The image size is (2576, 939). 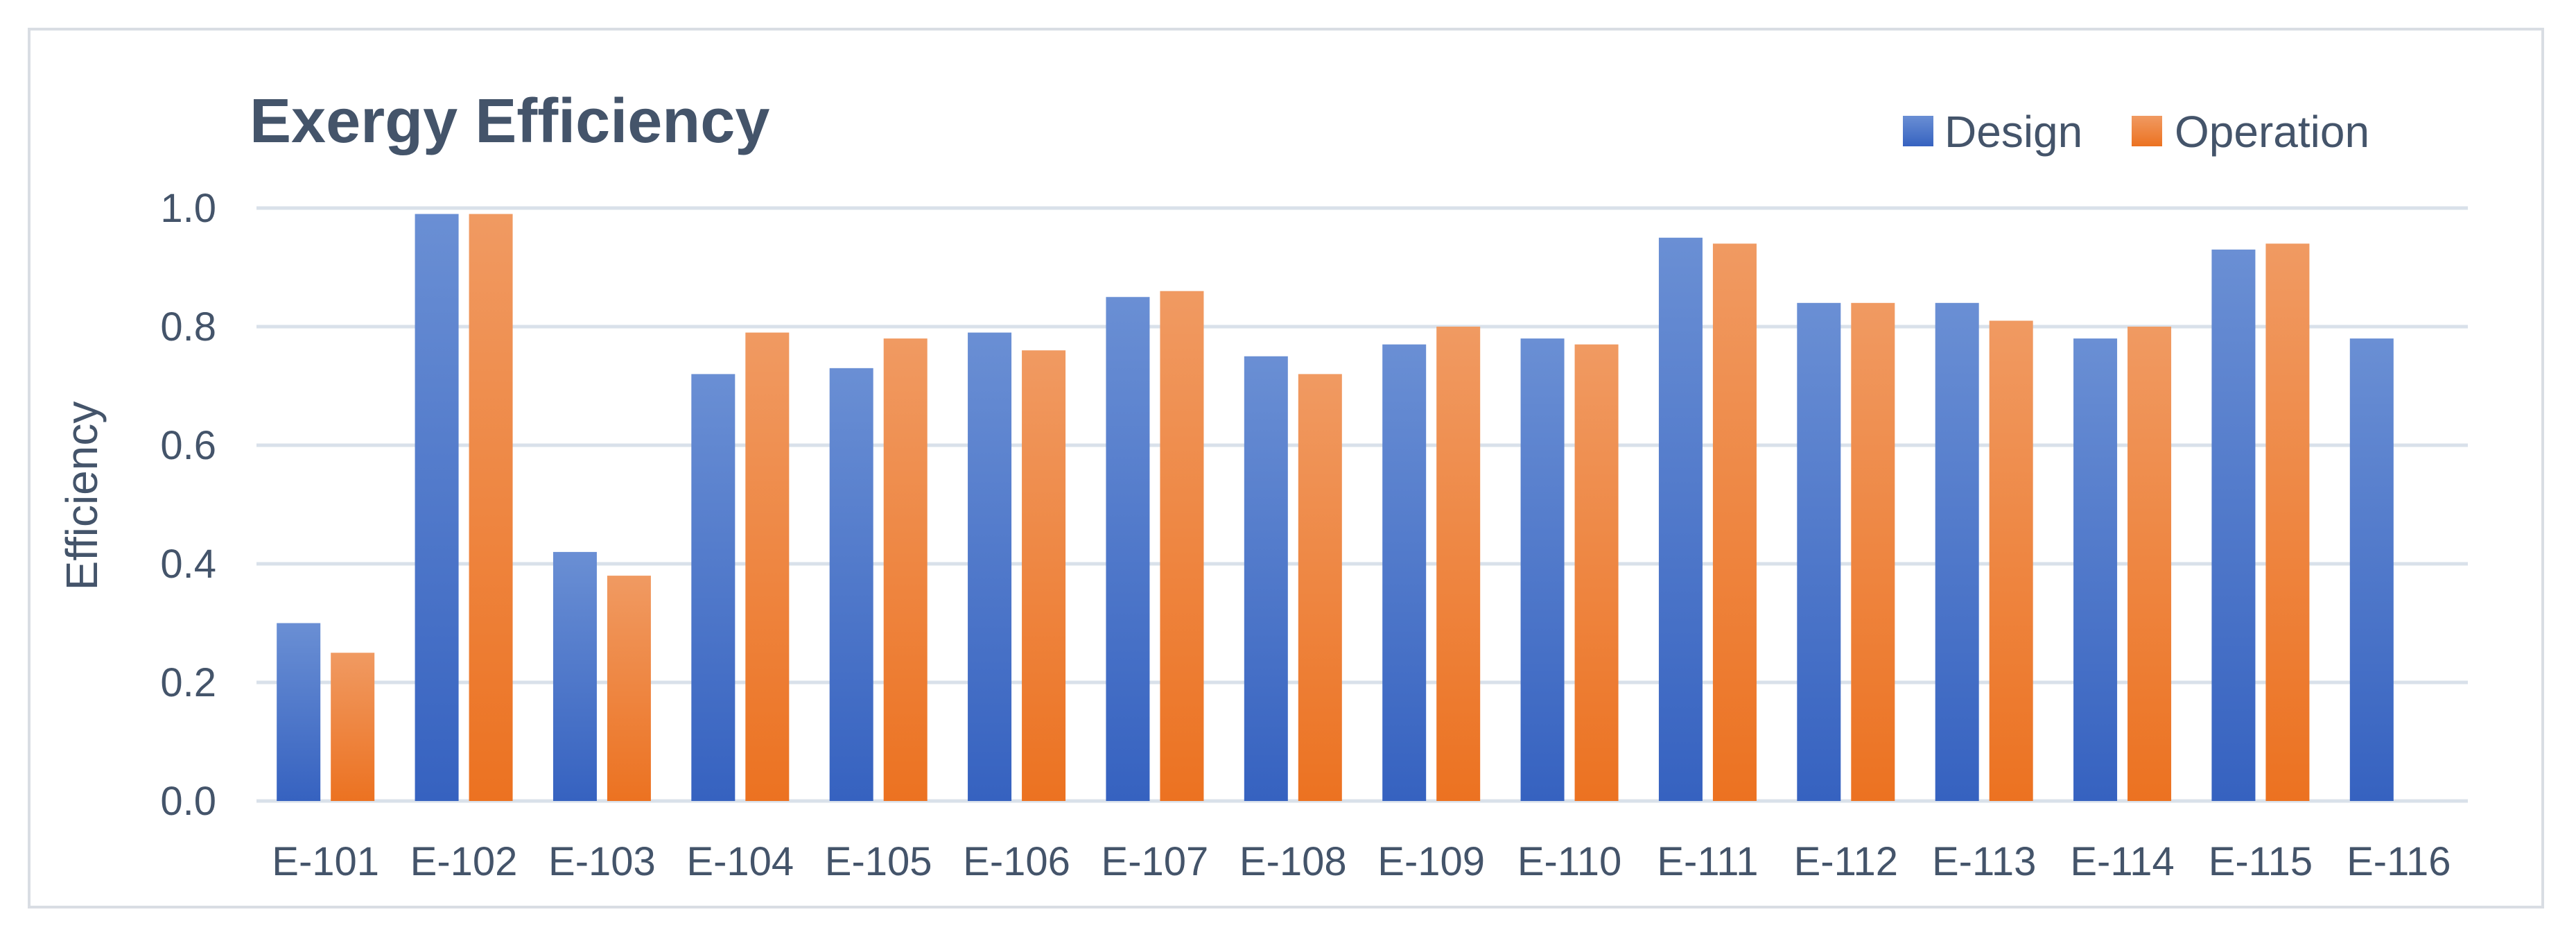 I want to click on x-tick-label: E-106, so click(x=1016, y=861).